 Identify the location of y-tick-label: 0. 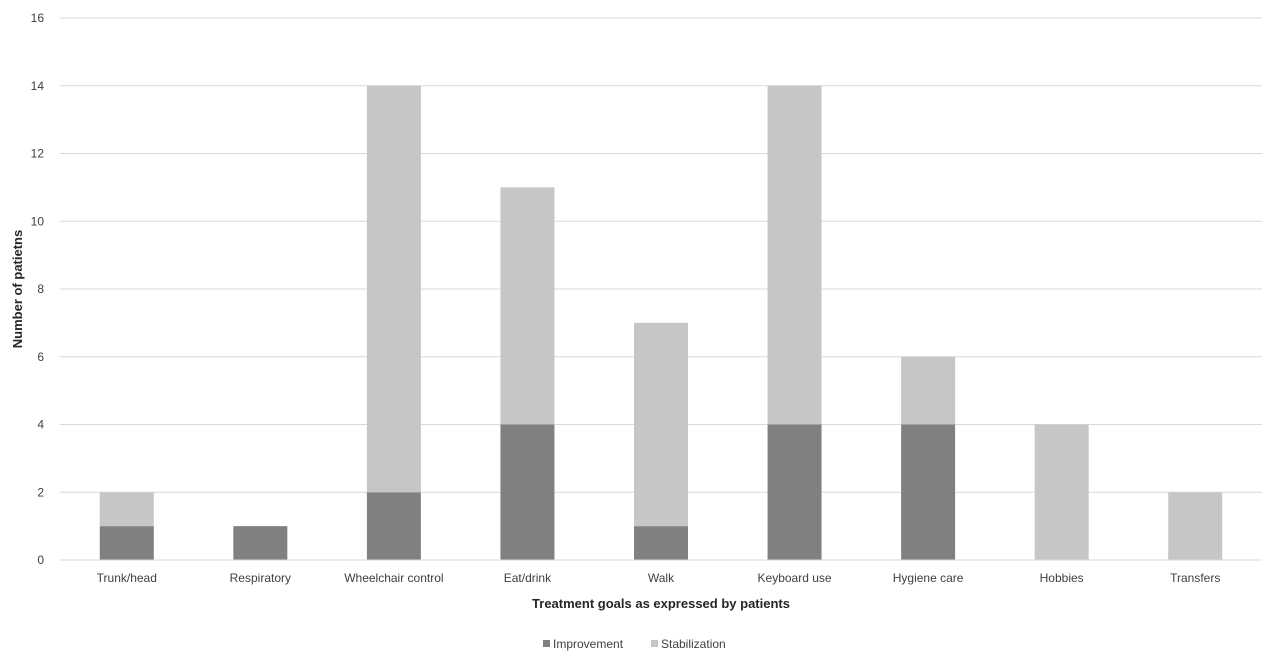
(40, 560).